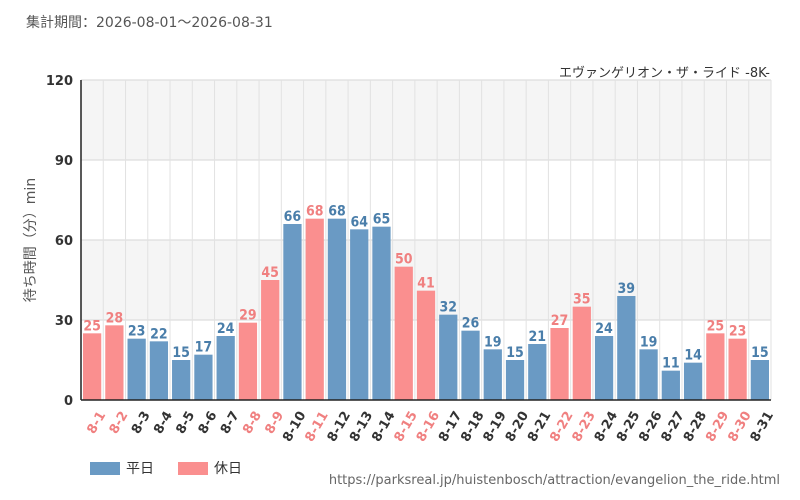 Image resolution: width=800 pixels, height=500 pixels. I want to click on value-label-8-8: 29, so click(248, 316).